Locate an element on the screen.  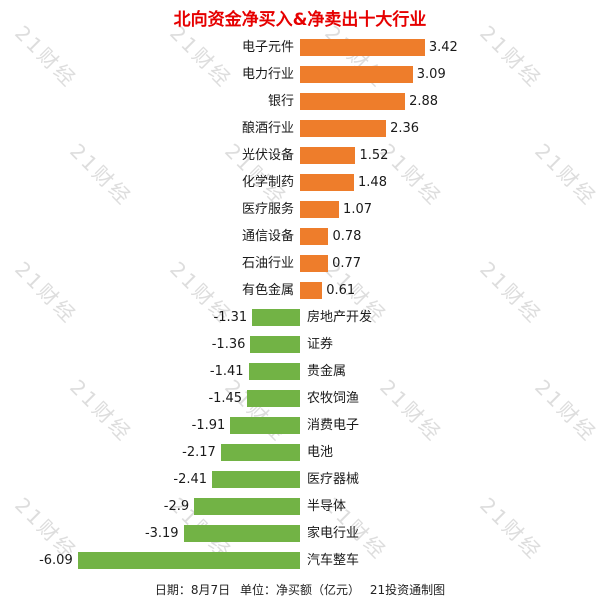
bar-row: 证券 -1.36 is located at coordinates (300, 344).